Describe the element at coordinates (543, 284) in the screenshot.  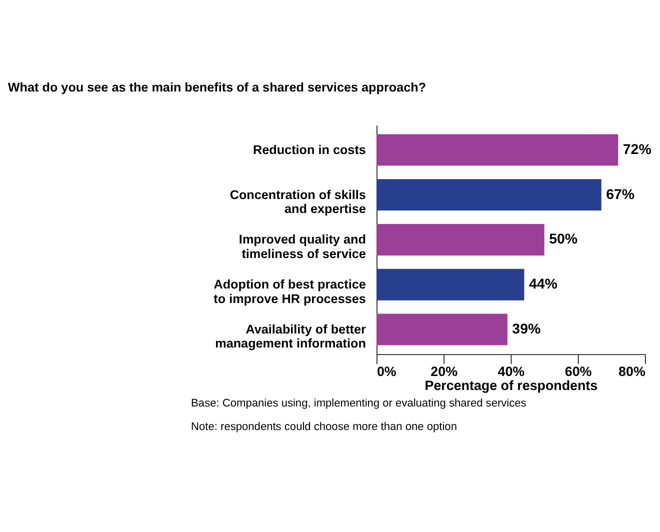
I see `data-label: 44%` at that location.